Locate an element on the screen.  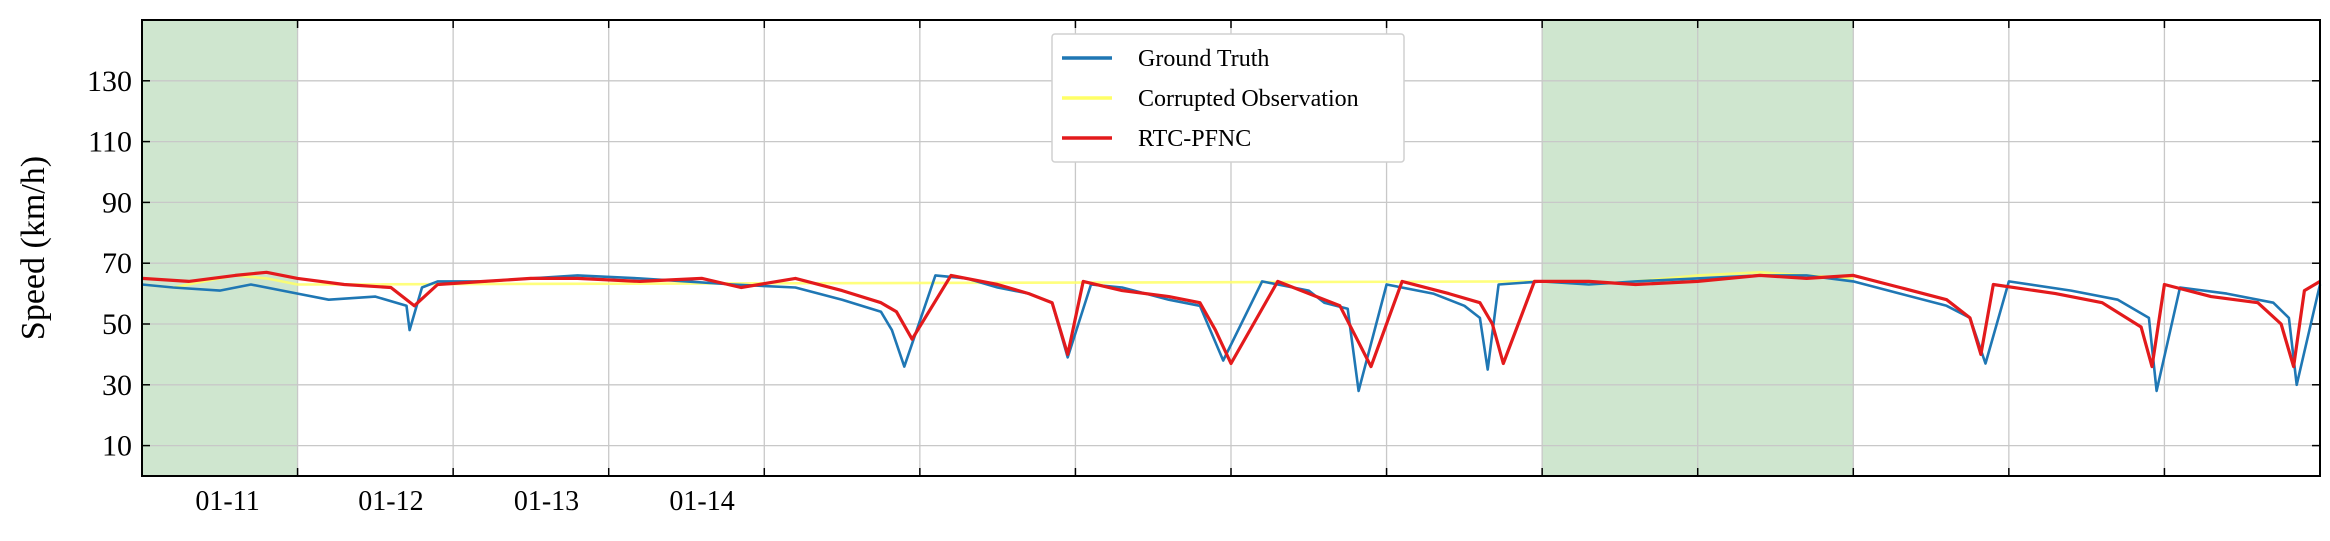
y-tick-label-5: 110 is located at coordinates (110, 142).